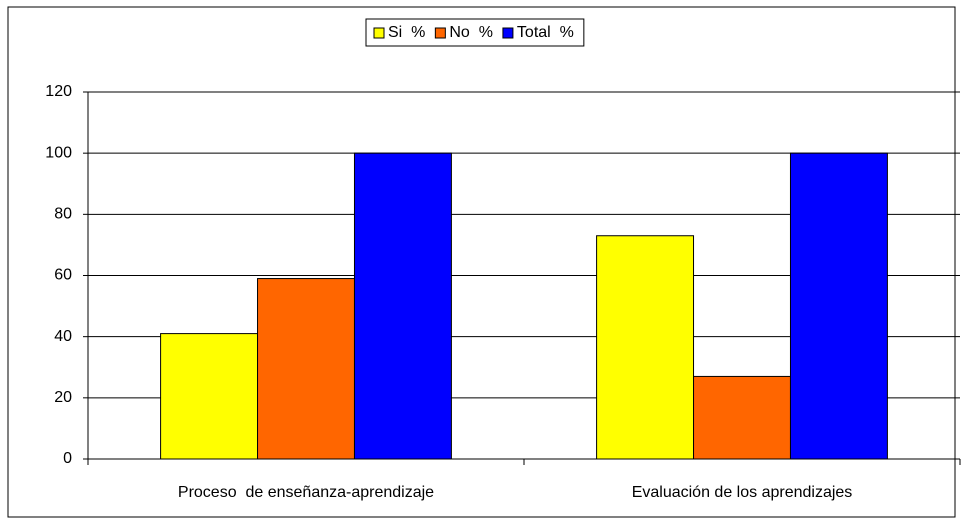 The width and height of the screenshot is (963, 530). What do you see at coordinates (471, 32) in the screenshot?
I see `legend-label: No %` at bounding box center [471, 32].